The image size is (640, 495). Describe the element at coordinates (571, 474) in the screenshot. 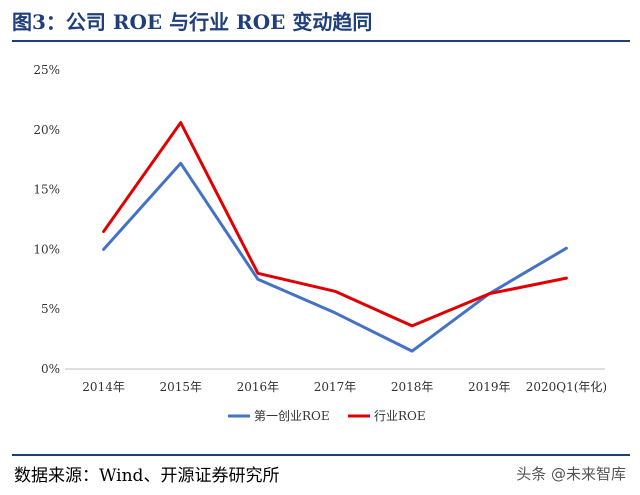

I see `watermark: 头条 @未来智库` at that location.